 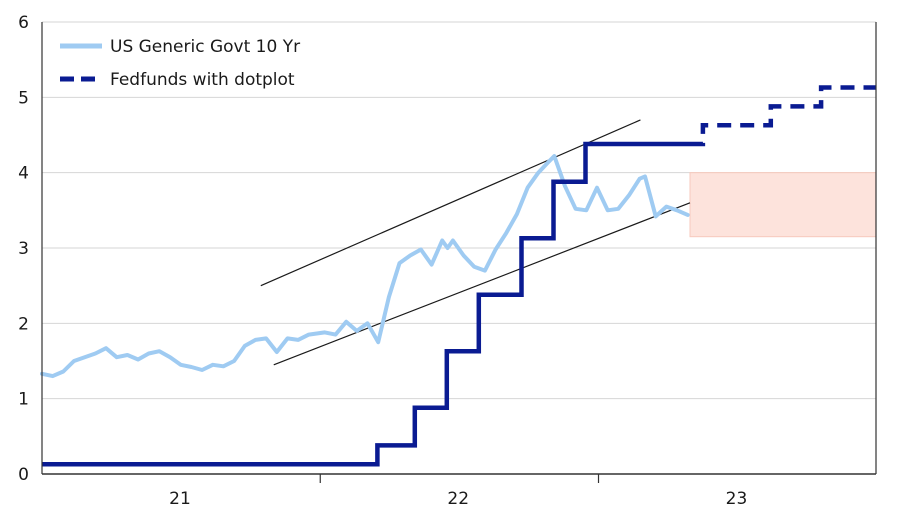 I want to click on shaded-region, so click(x=783, y=205).